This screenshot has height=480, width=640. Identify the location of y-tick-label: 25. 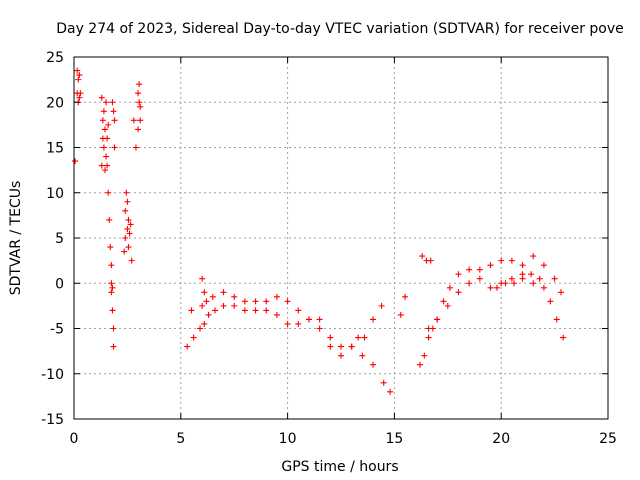
(55, 58).